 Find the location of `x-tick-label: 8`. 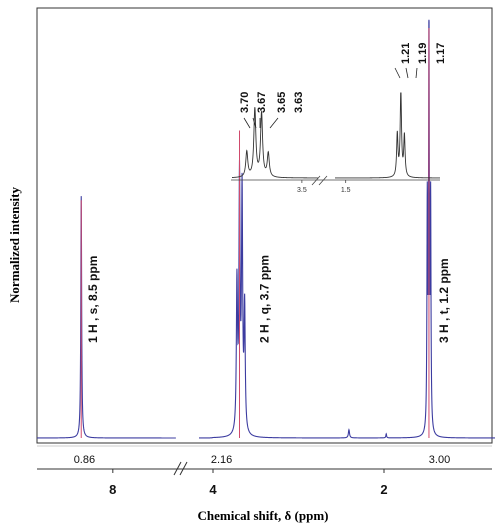

x-tick-label: 8 is located at coordinates (112, 489).